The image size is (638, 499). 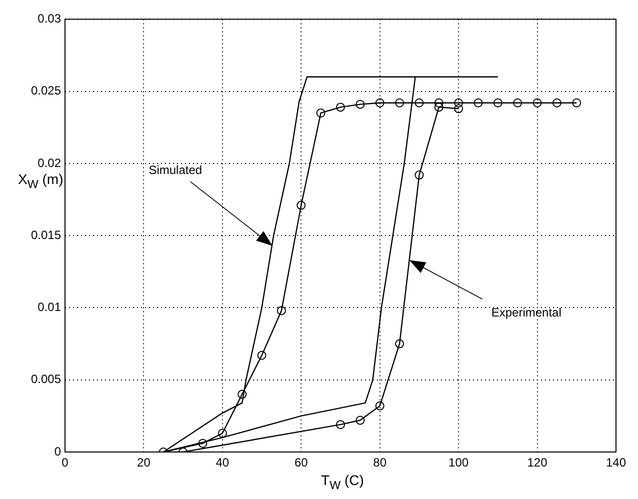 What do you see at coordinates (41, 181) in the screenshot?
I see `y-axis-title: X$_{W}$ (m)` at bounding box center [41, 181].